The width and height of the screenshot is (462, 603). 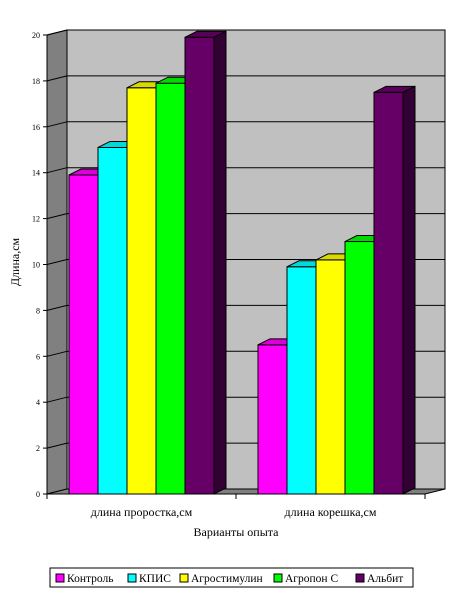 What do you see at coordinates (311, 579) in the screenshot?
I see `legend-label: Агропон С` at bounding box center [311, 579].